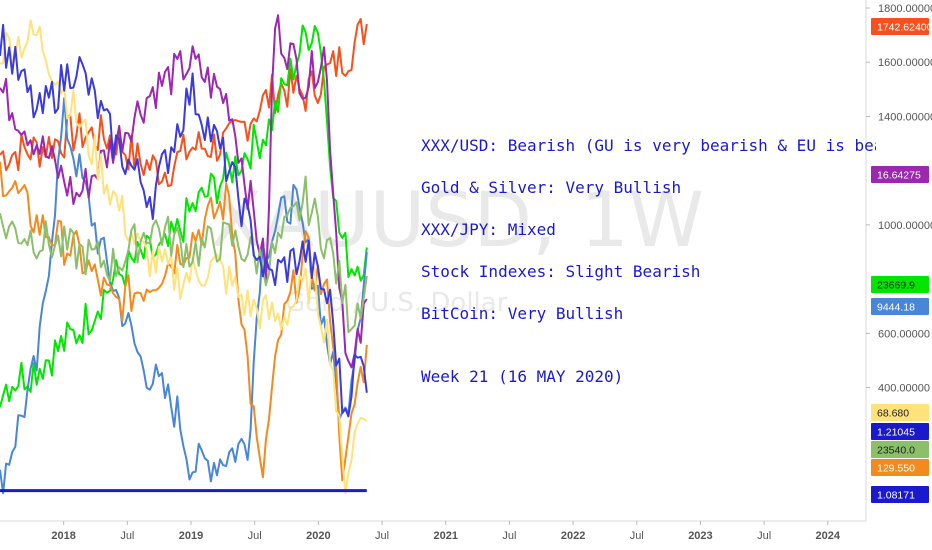  I want to click on x-tick-label: 2022, so click(573, 536).